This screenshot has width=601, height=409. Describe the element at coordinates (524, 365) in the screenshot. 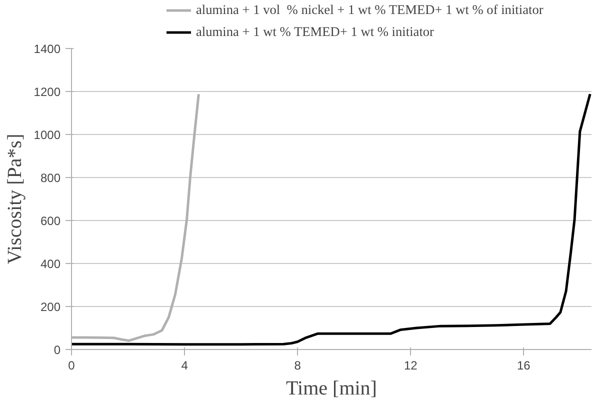

I see `x-tick-label: 16` at that location.